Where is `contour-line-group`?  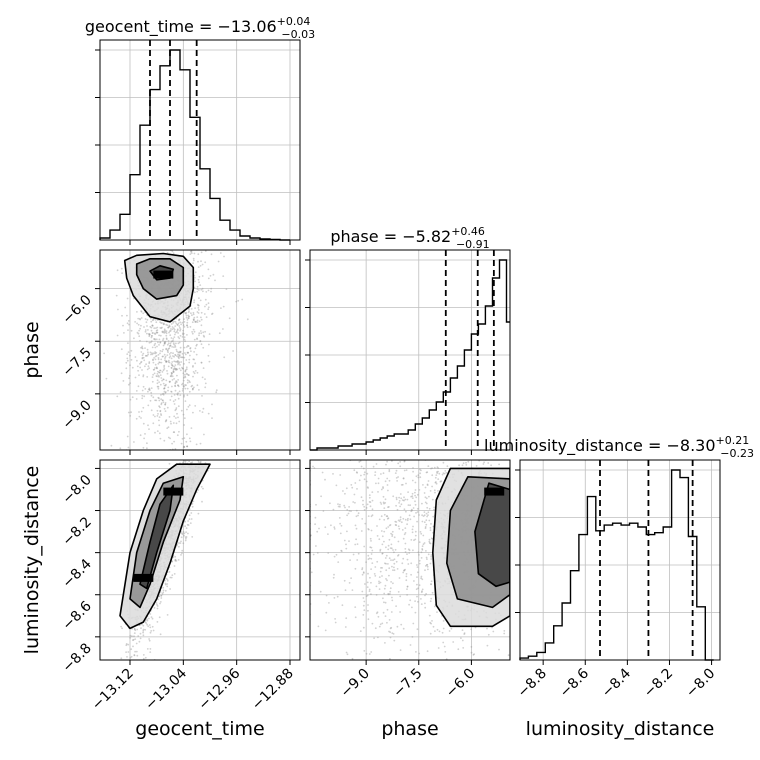 contour-line-group is located at coordinates (159, 287).